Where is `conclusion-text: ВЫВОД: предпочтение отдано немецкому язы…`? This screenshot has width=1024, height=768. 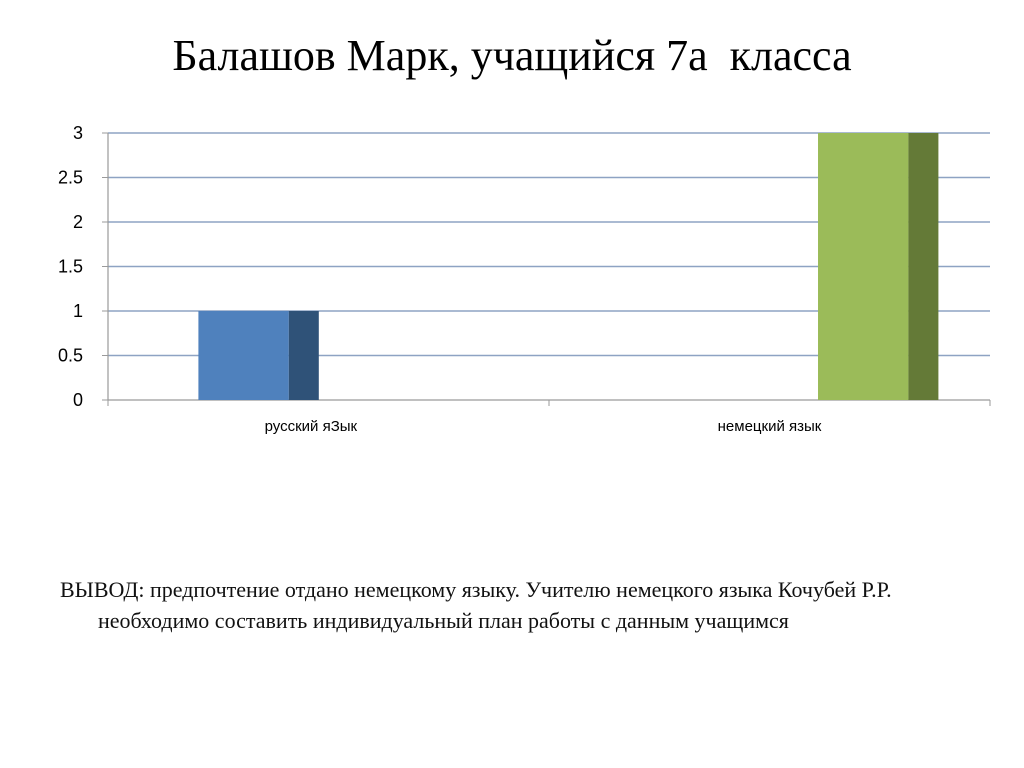
conclusion-text: ВЫВОД: предпочтение отдано немецкому язы… is located at coordinates (529, 605).